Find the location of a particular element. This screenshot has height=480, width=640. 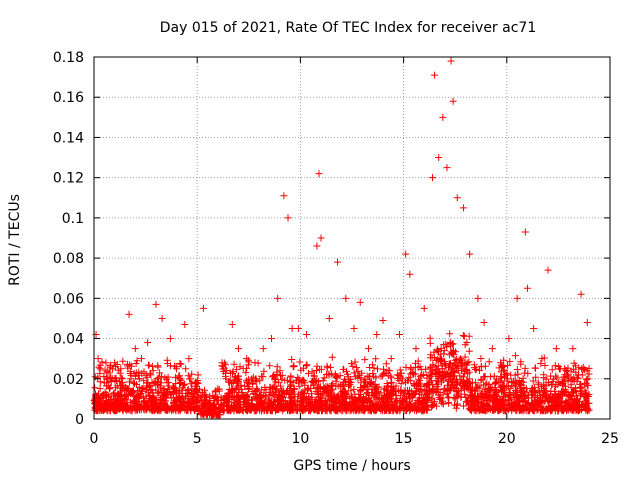

y-tick-label: 0.1 is located at coordinates (73, 219).